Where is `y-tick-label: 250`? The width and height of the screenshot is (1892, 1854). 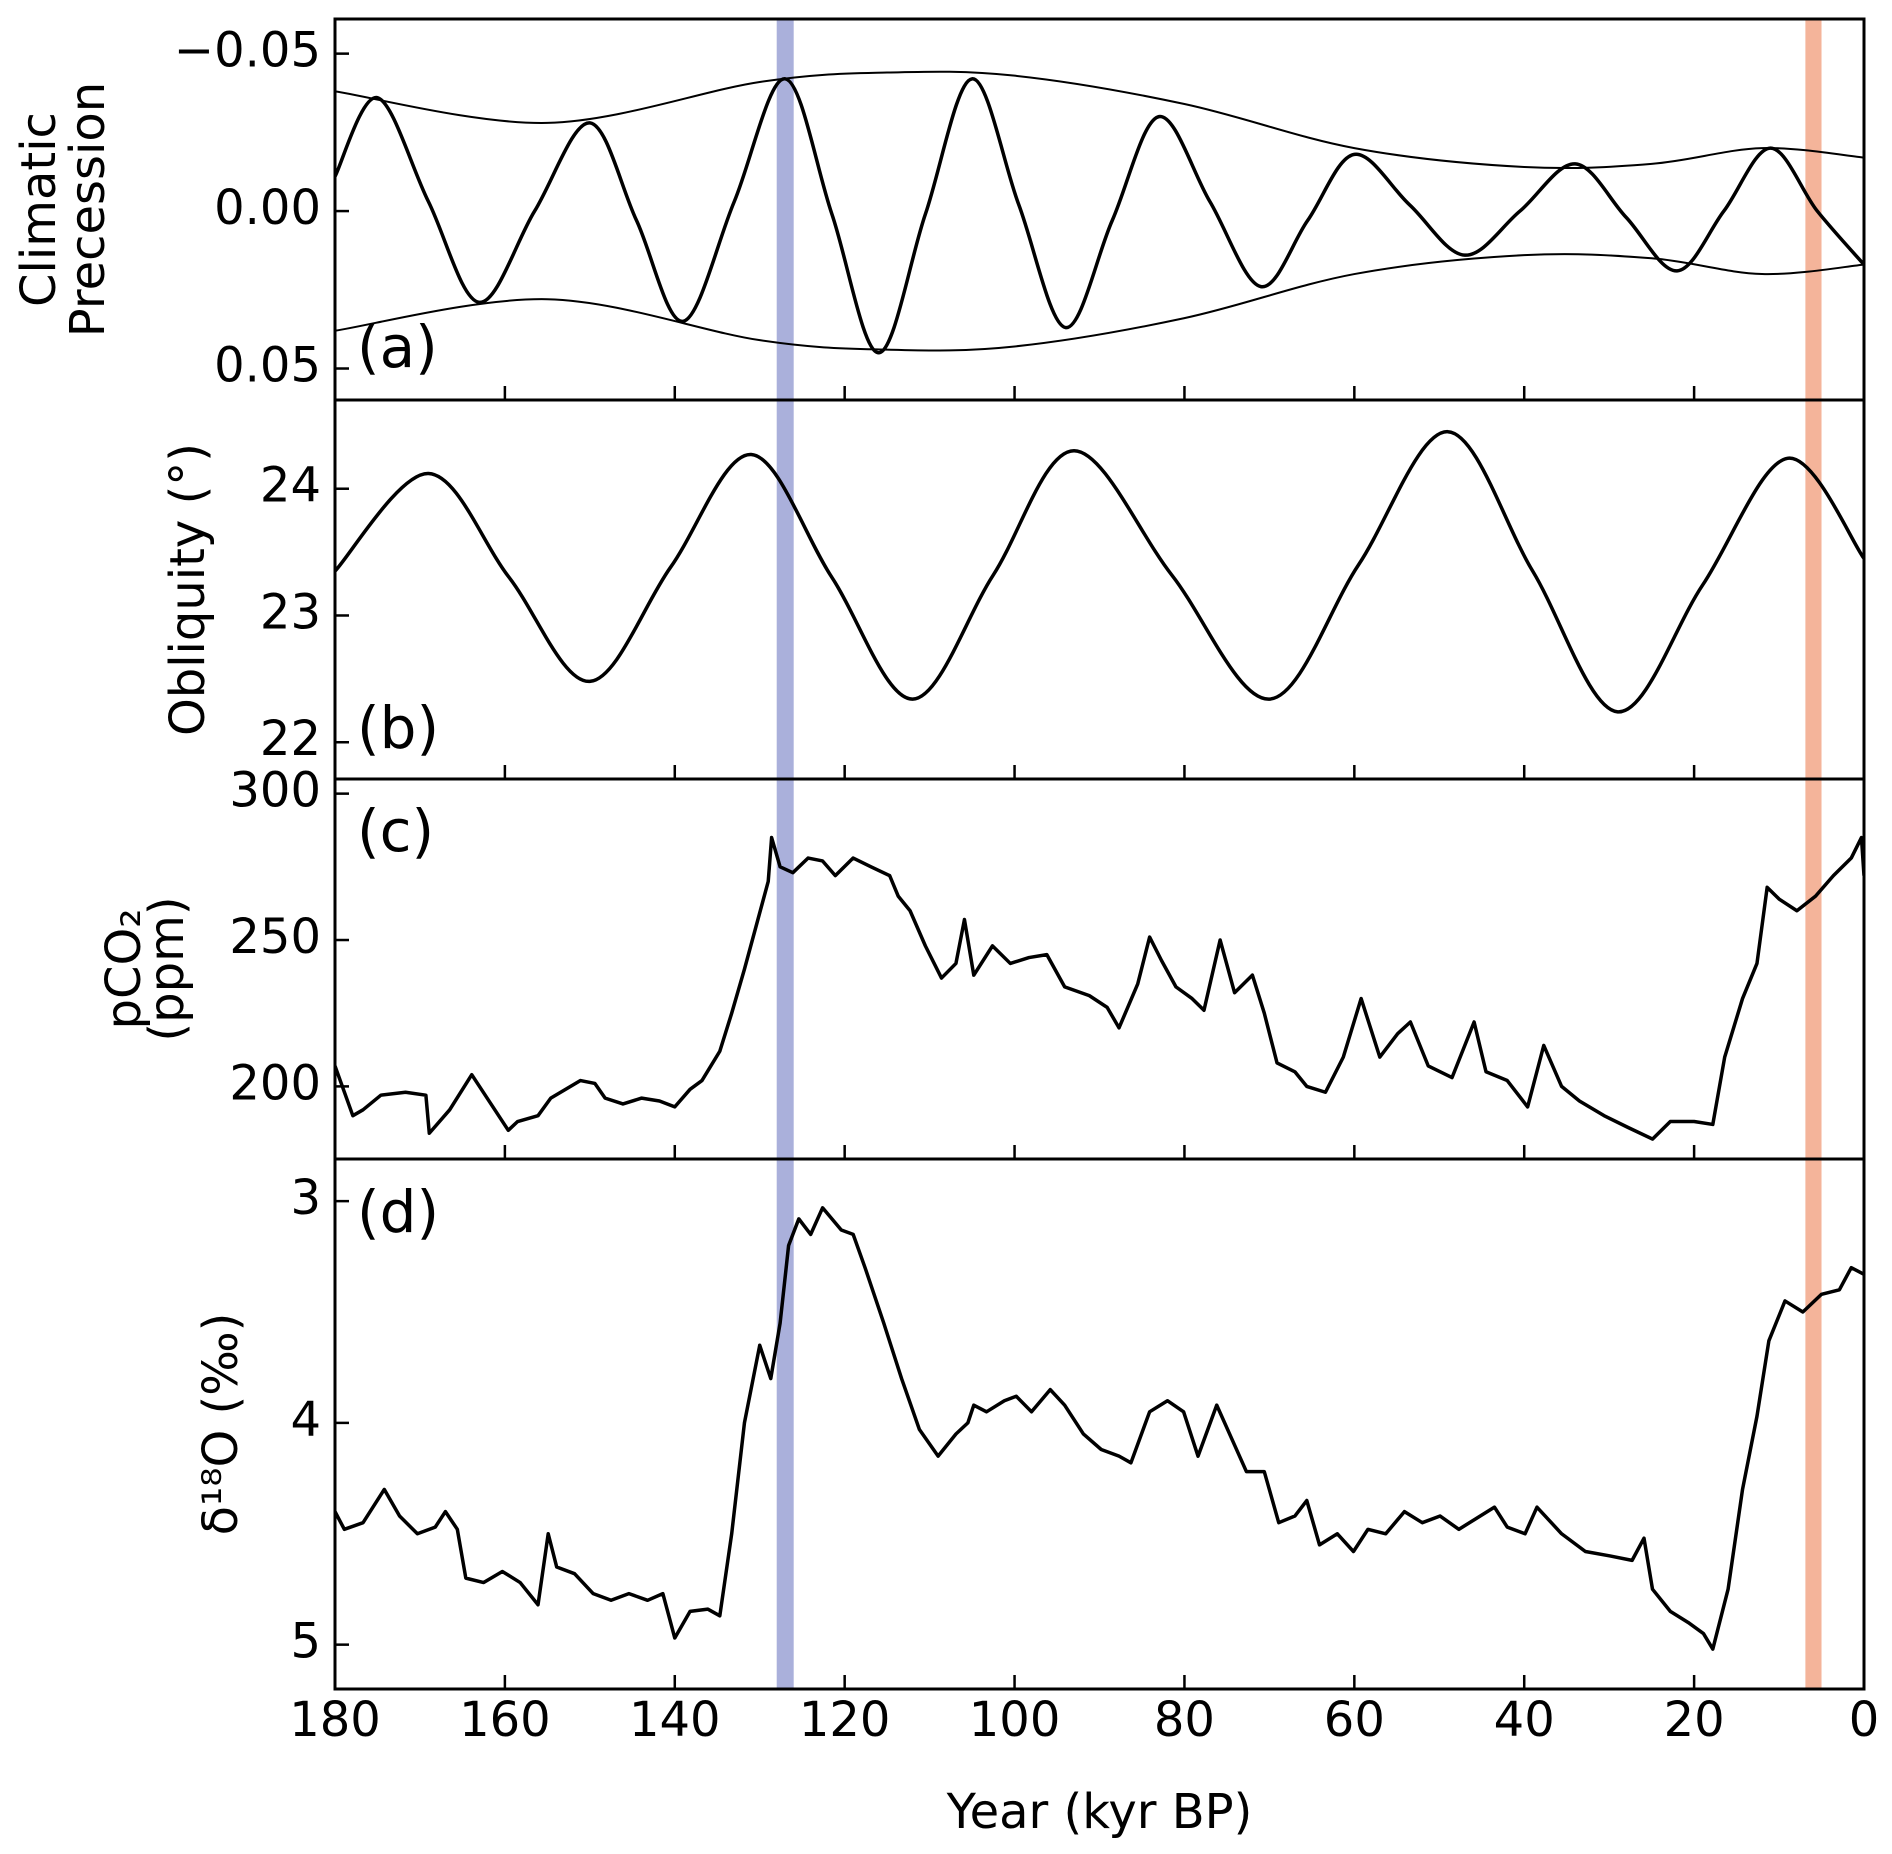
y-tick-label: 250 is located at coordinates (275, 937).